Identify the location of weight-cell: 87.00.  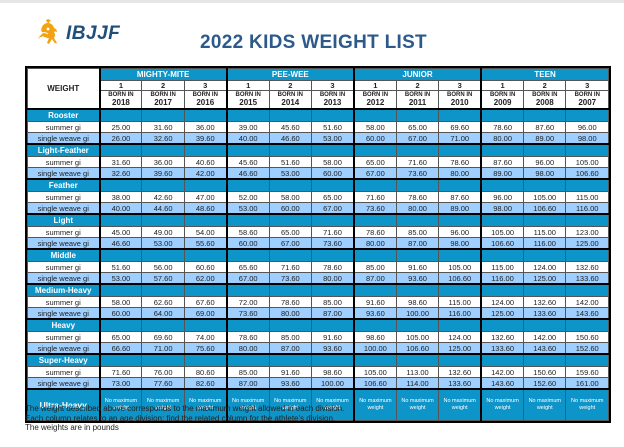
(417, 243).